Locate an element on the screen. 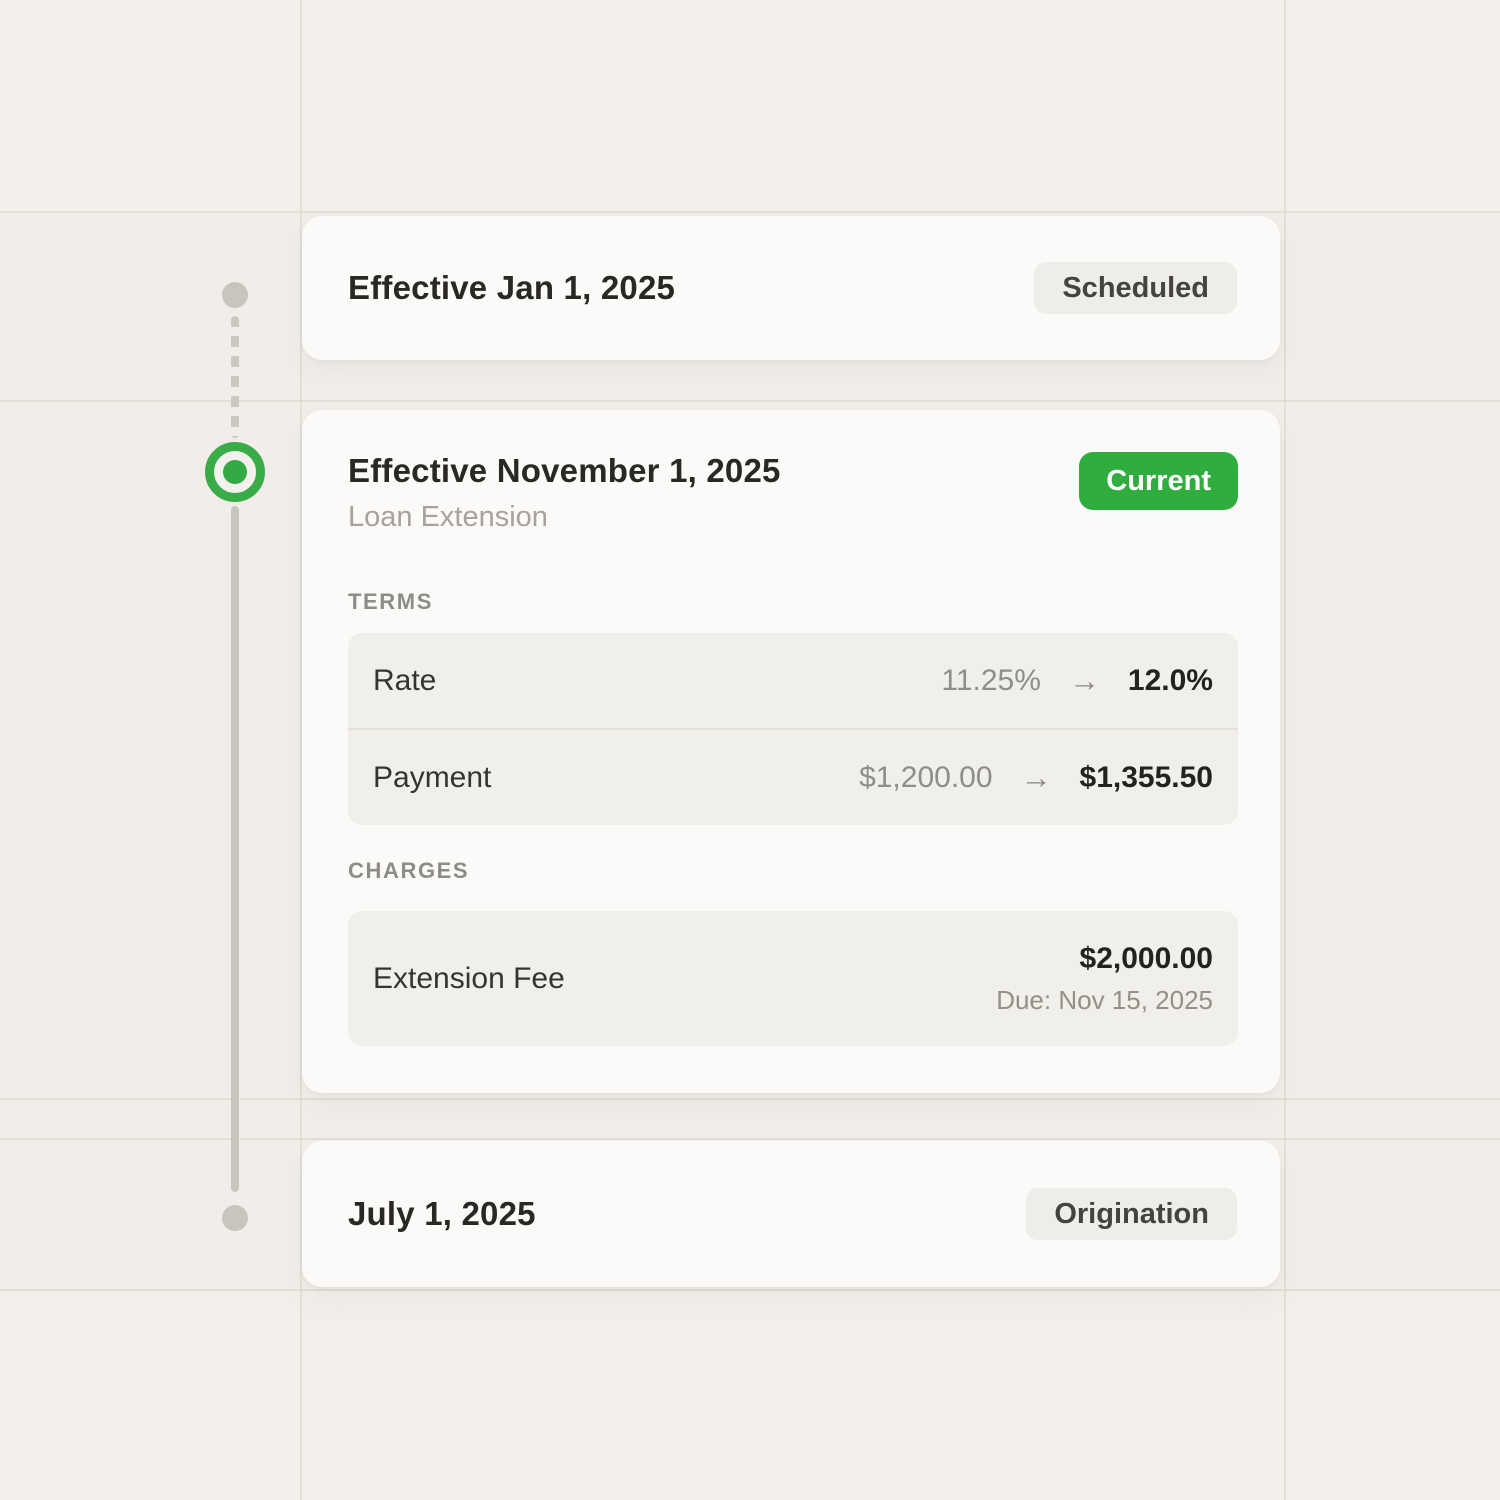 This screenshot has height=1500, width=1500. timeline-solid-connector is located at coordinates (235, 849).